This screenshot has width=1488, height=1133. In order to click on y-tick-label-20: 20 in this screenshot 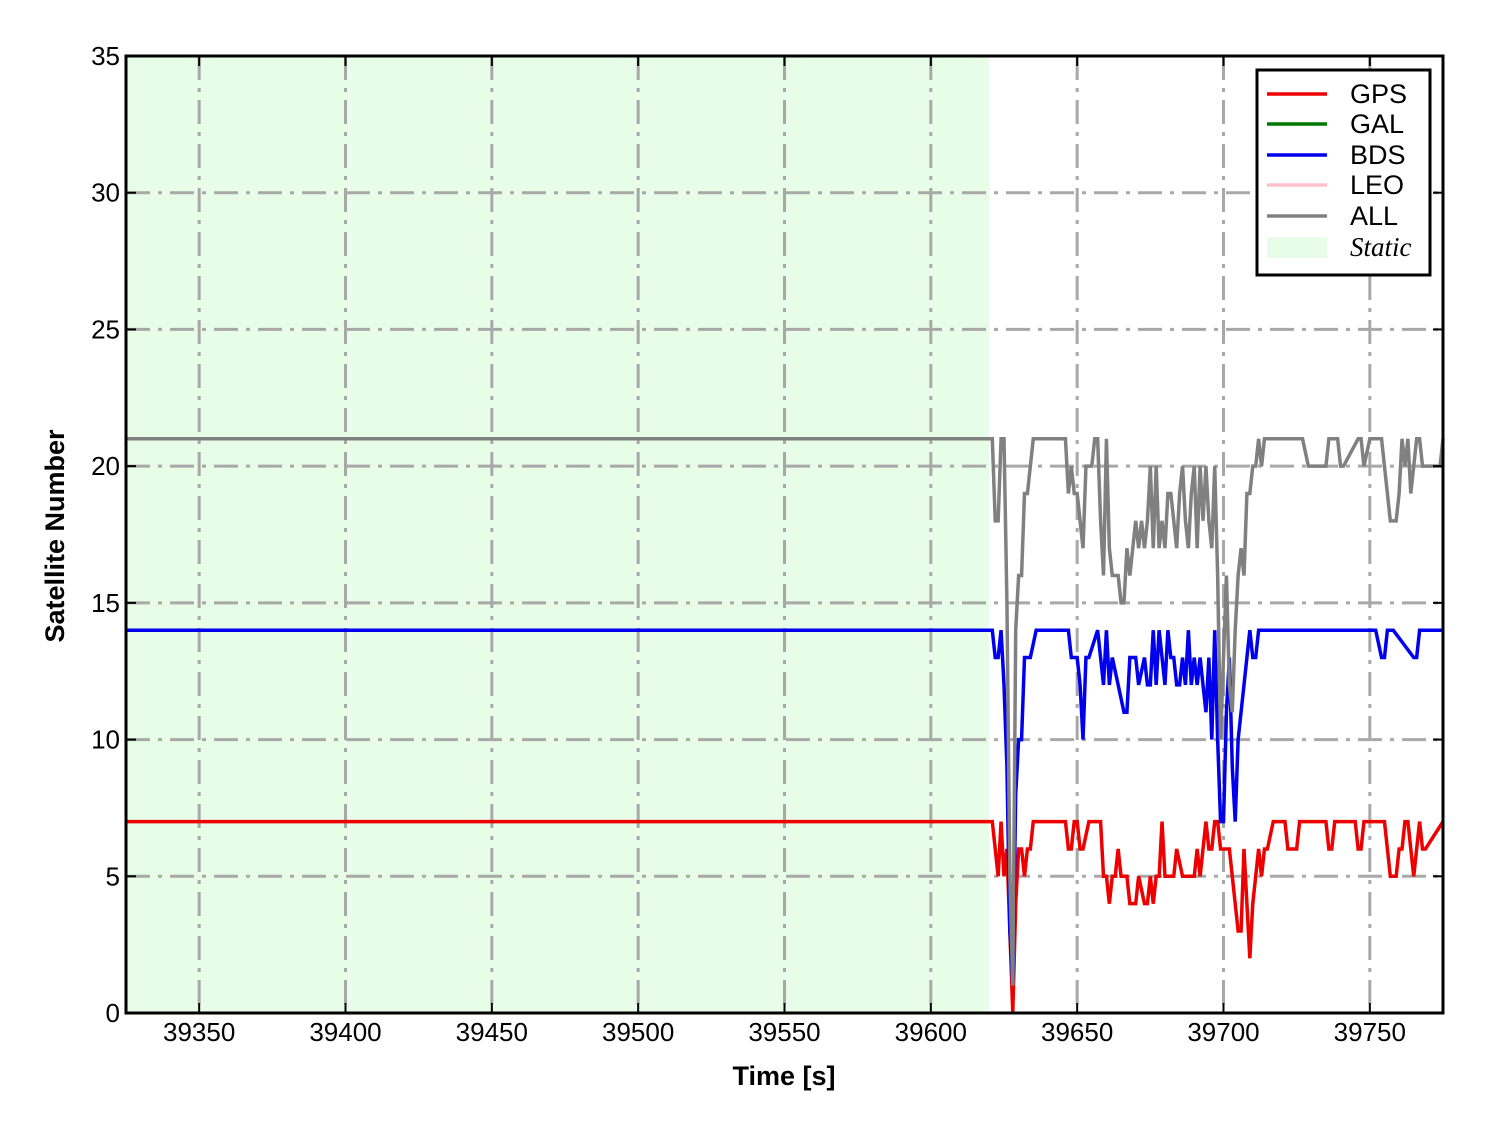, I will do `click(105, 466)`.